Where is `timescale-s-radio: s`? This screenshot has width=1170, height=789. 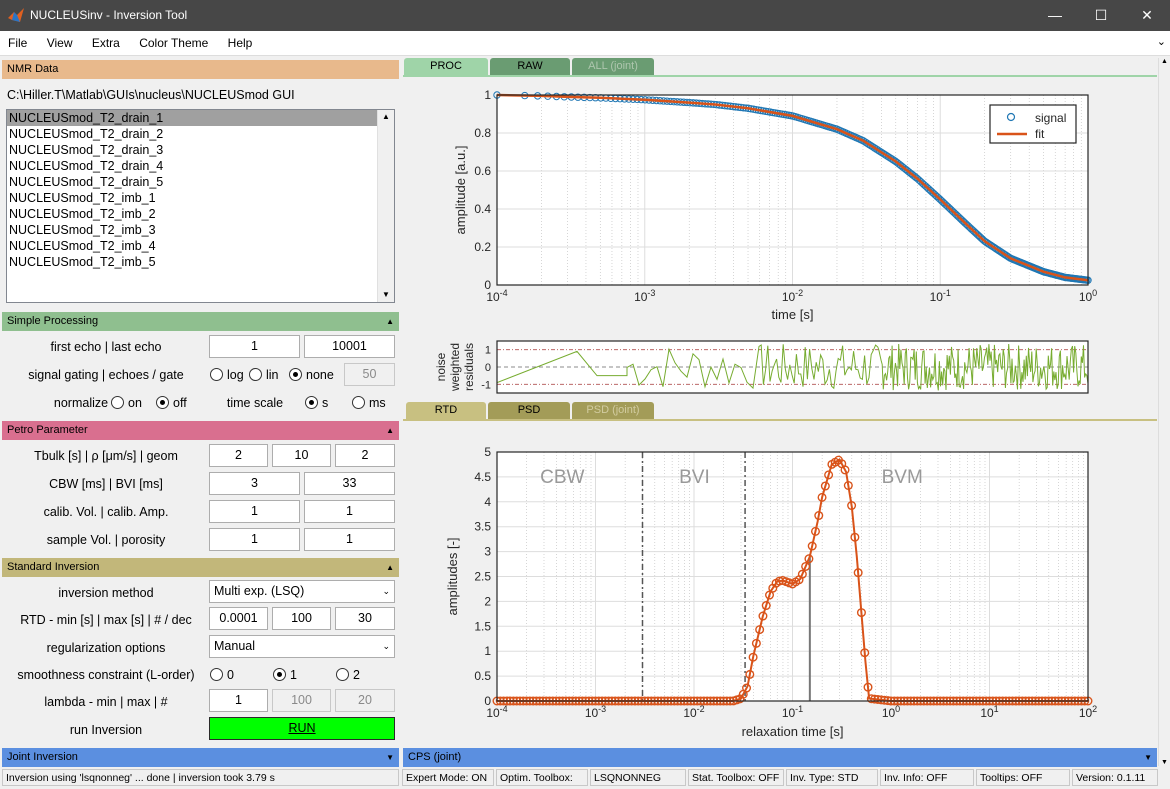
timescale-s-radio: s is located at coordinates (316, 403).